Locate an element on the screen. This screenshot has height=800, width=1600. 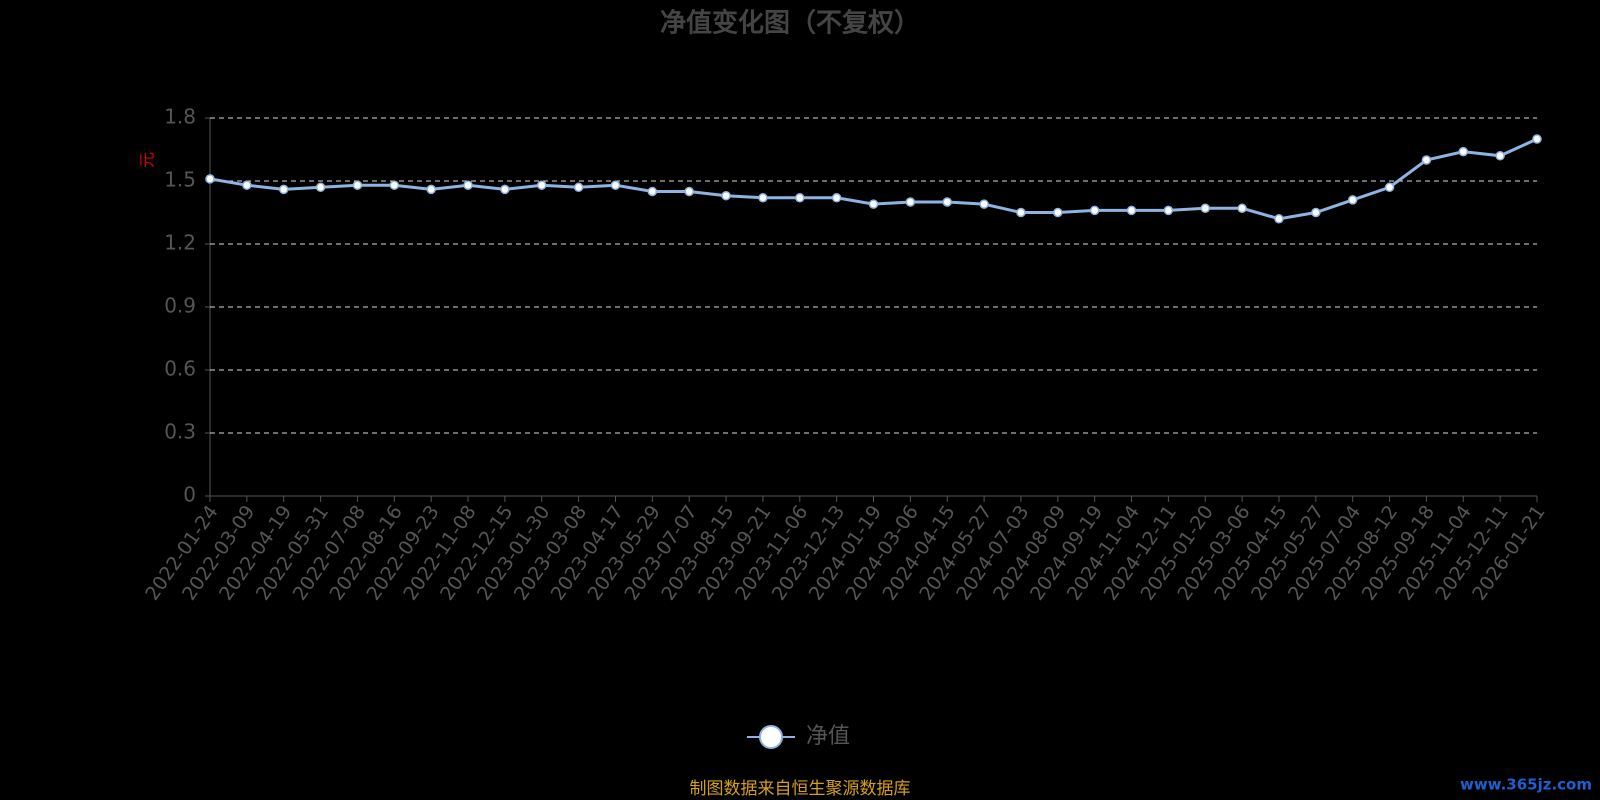
legend-label: 净值 is located at coordinates (828, 736).